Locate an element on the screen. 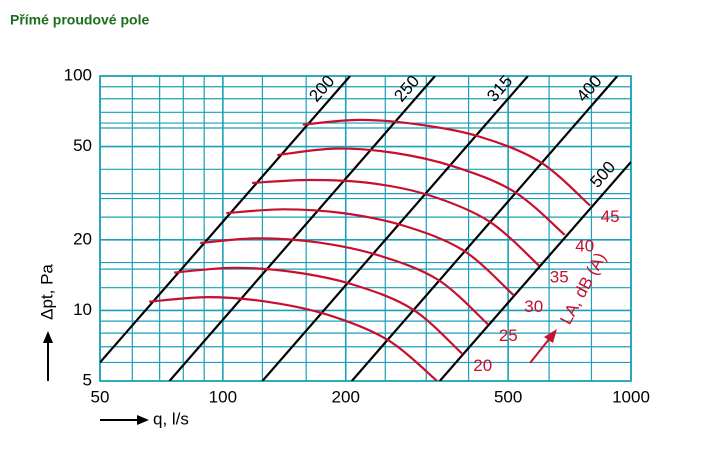  curve-arrow is located at coordinates (540, 350).